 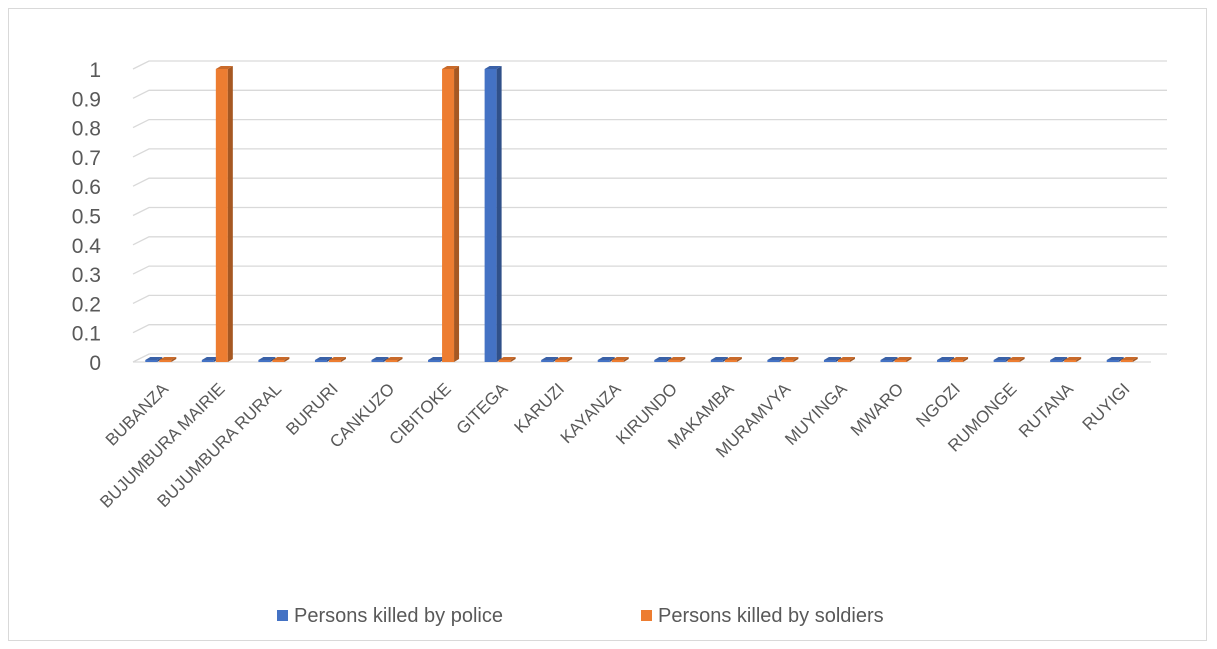 I want to click on y-tick-label: 0.1, so click(x=86, y=334).